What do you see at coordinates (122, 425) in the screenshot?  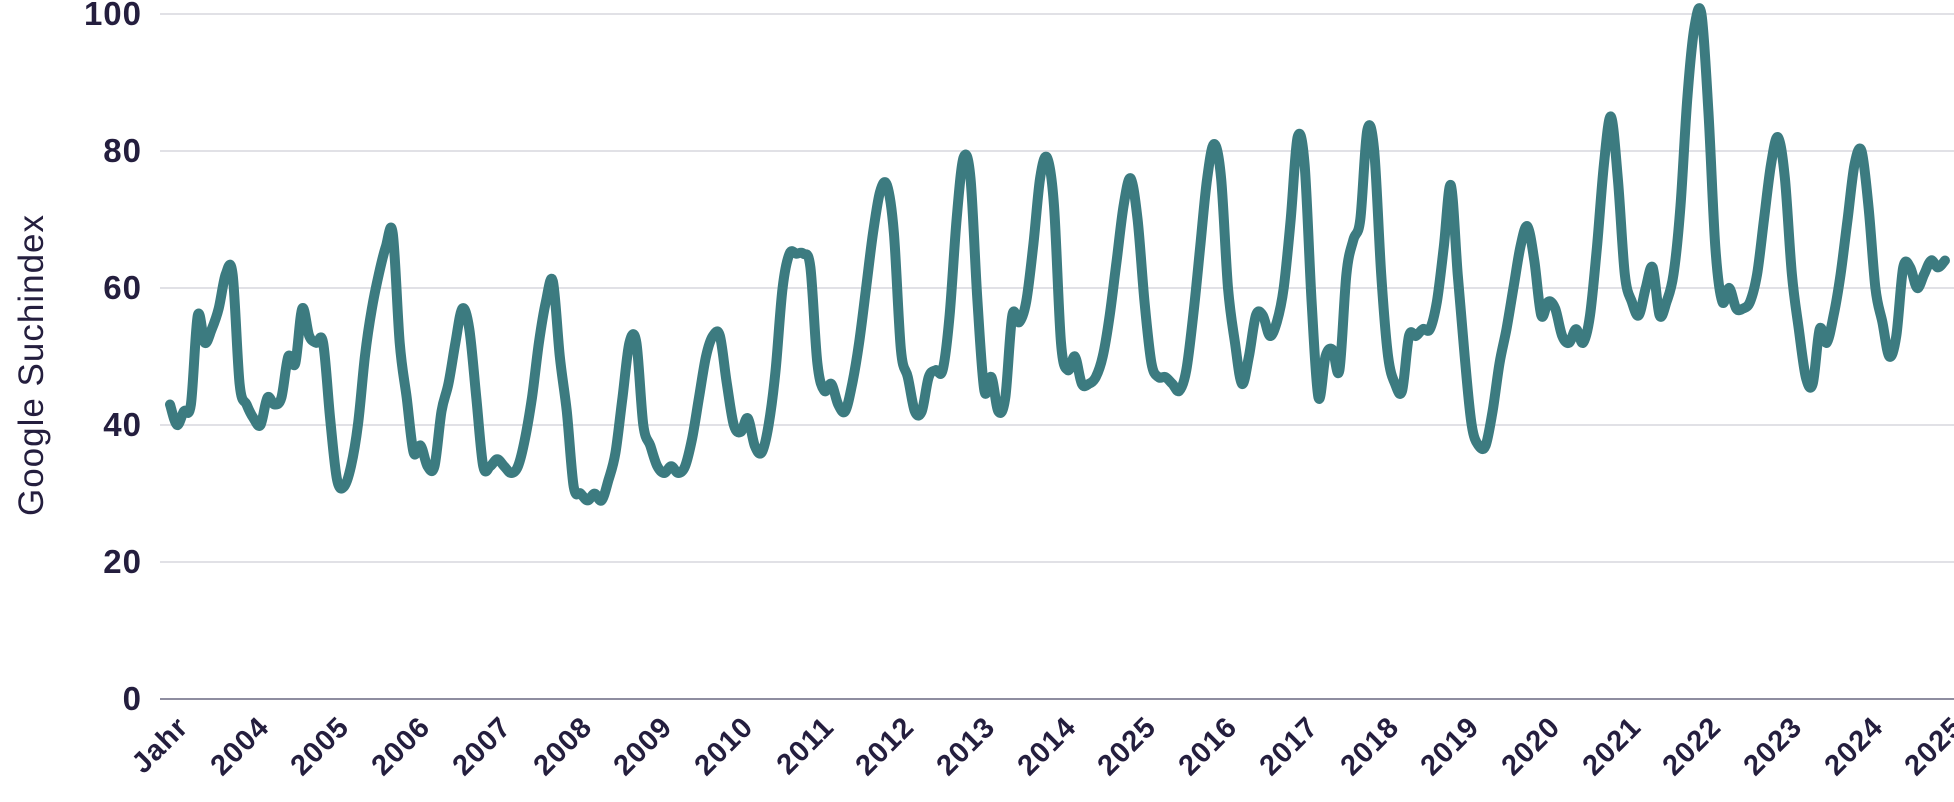 I see `y-tick-label: 40` at bounding box center [122, 425].